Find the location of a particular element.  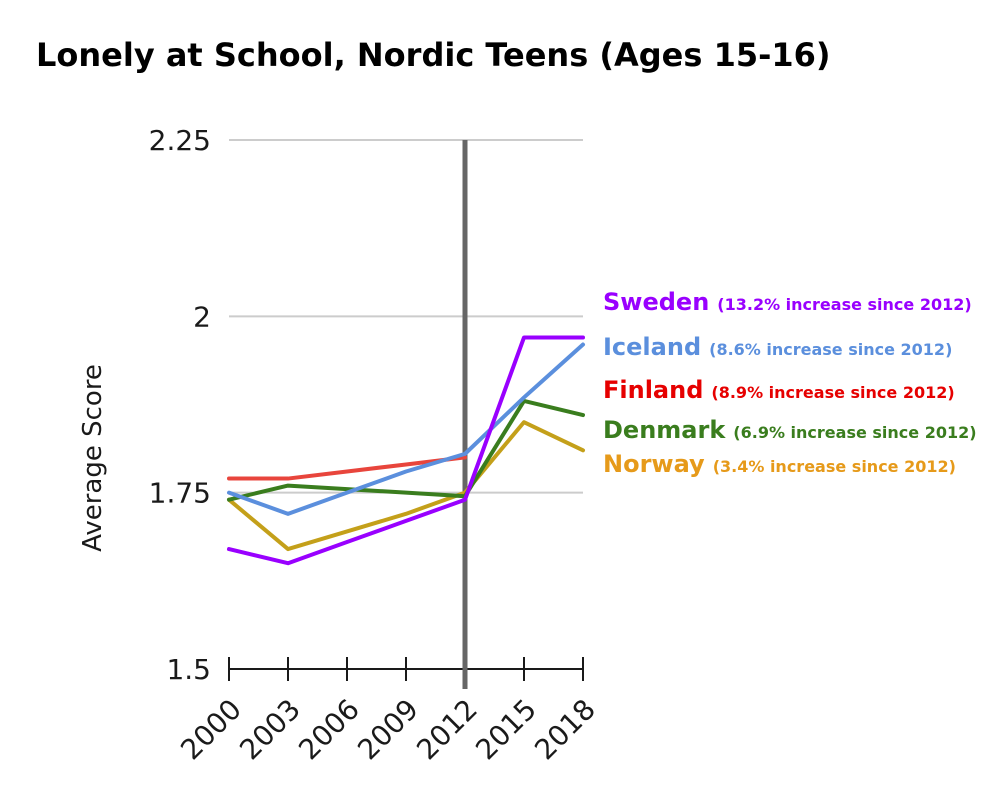

x-tick-label-2012: 2012 is located at coordinates (447, 730).